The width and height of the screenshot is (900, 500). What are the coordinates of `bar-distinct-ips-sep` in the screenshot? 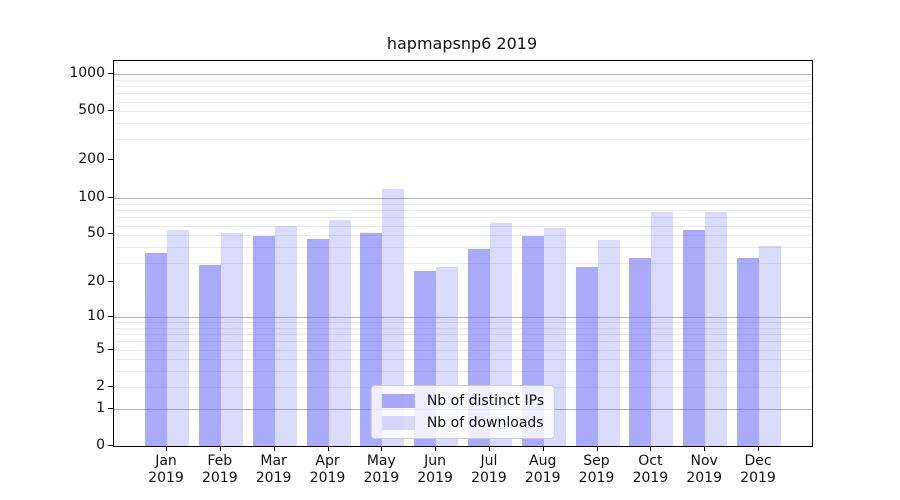 It's located at (586, 356).